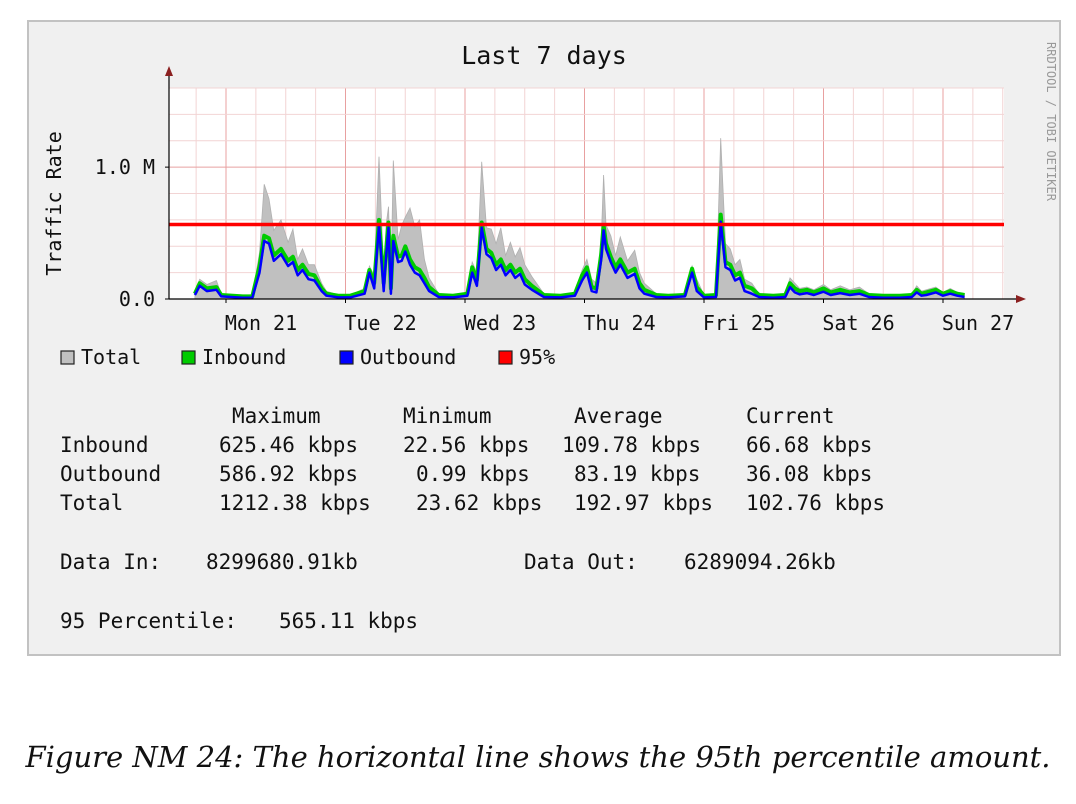  Describe the element at coordinates (739, 323) in the screenshot. I see `x-tick-label: Fri 25` at that location.